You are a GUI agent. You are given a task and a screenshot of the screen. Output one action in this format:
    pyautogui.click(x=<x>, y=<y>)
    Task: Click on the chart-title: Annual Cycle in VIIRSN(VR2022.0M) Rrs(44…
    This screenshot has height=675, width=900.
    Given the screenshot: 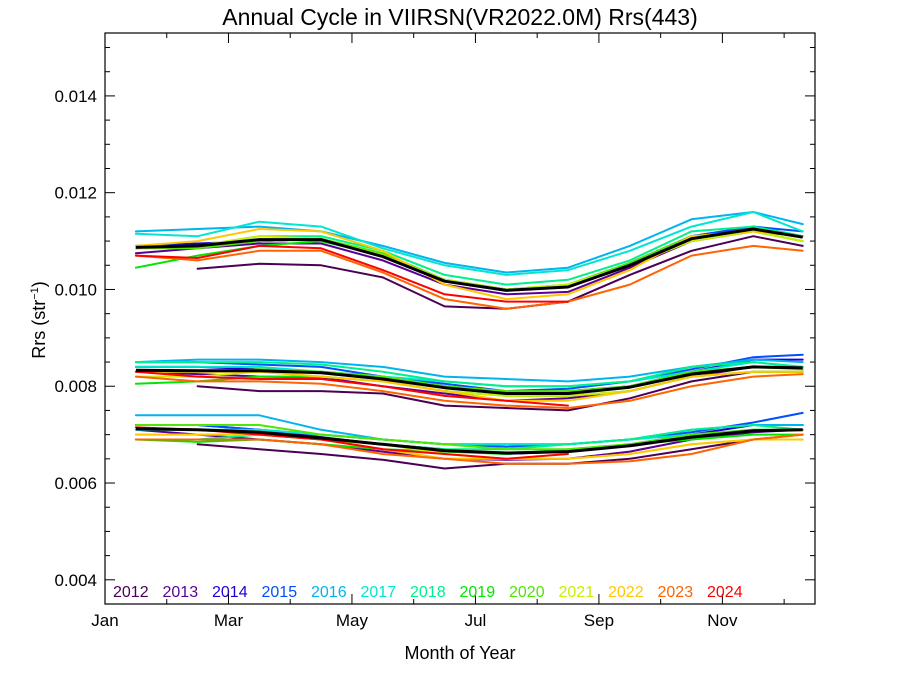 What is the action you would take?
    pyautogui.click(x=460, y=17)
    